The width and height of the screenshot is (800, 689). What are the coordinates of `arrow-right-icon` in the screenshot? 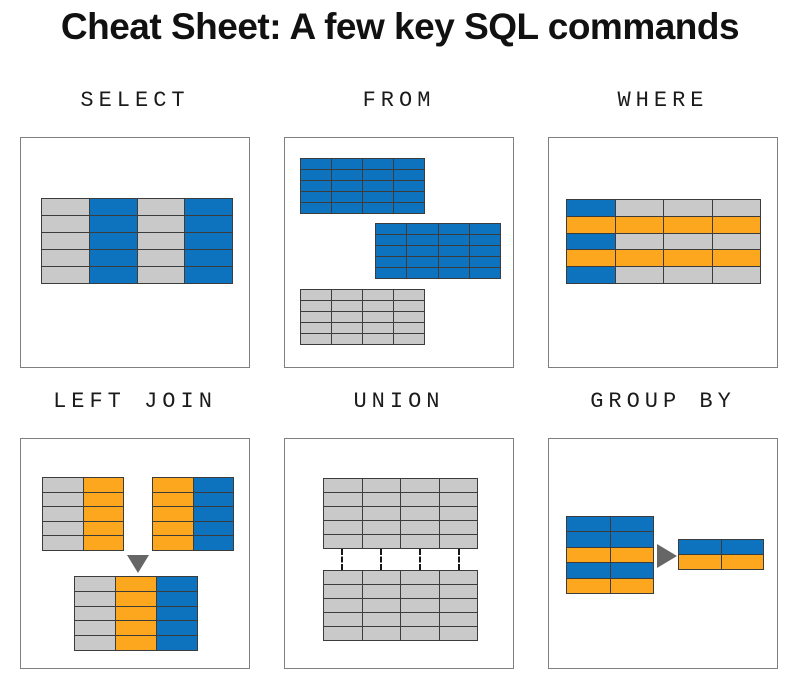 It's located at (667, 556).